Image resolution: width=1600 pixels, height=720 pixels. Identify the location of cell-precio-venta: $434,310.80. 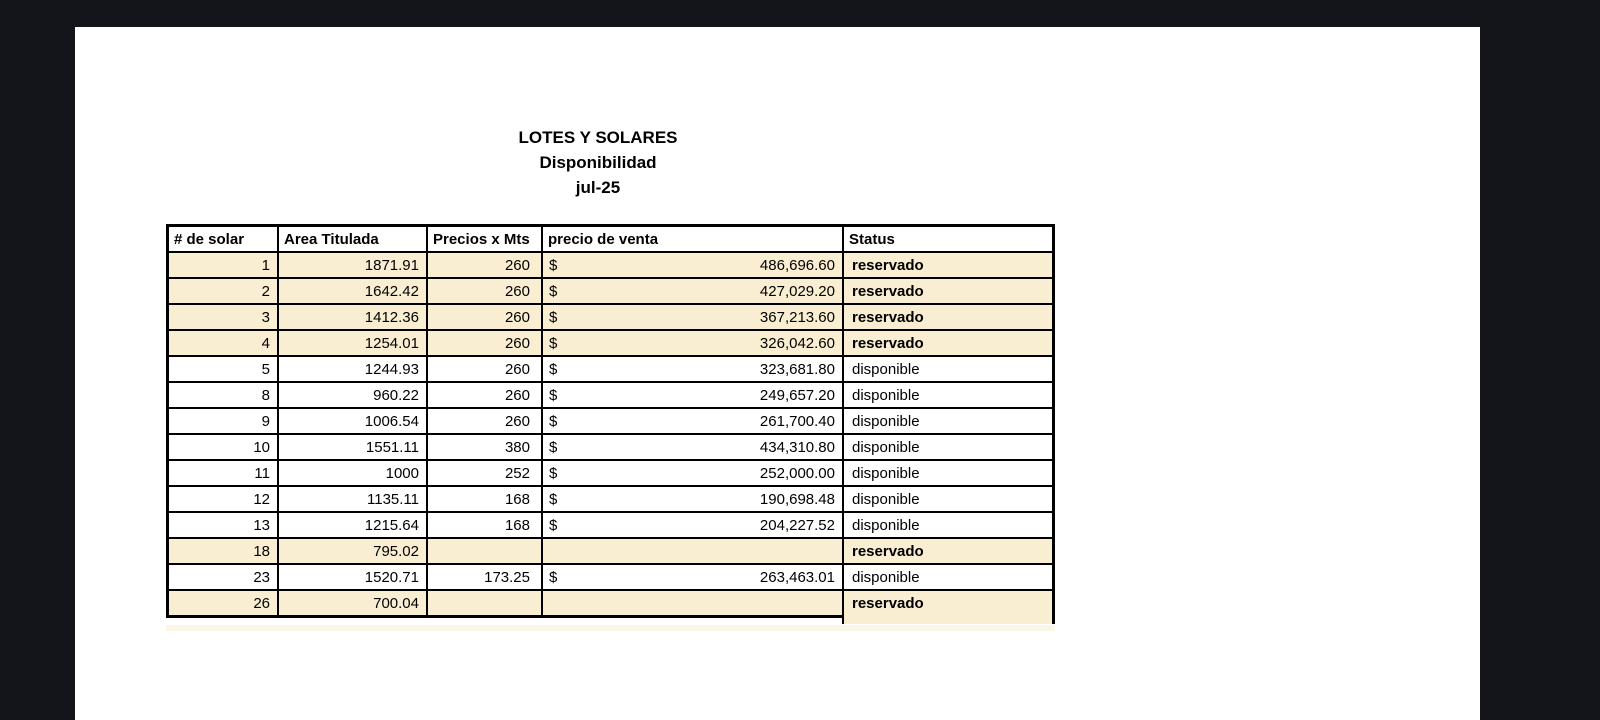
(692, 447).